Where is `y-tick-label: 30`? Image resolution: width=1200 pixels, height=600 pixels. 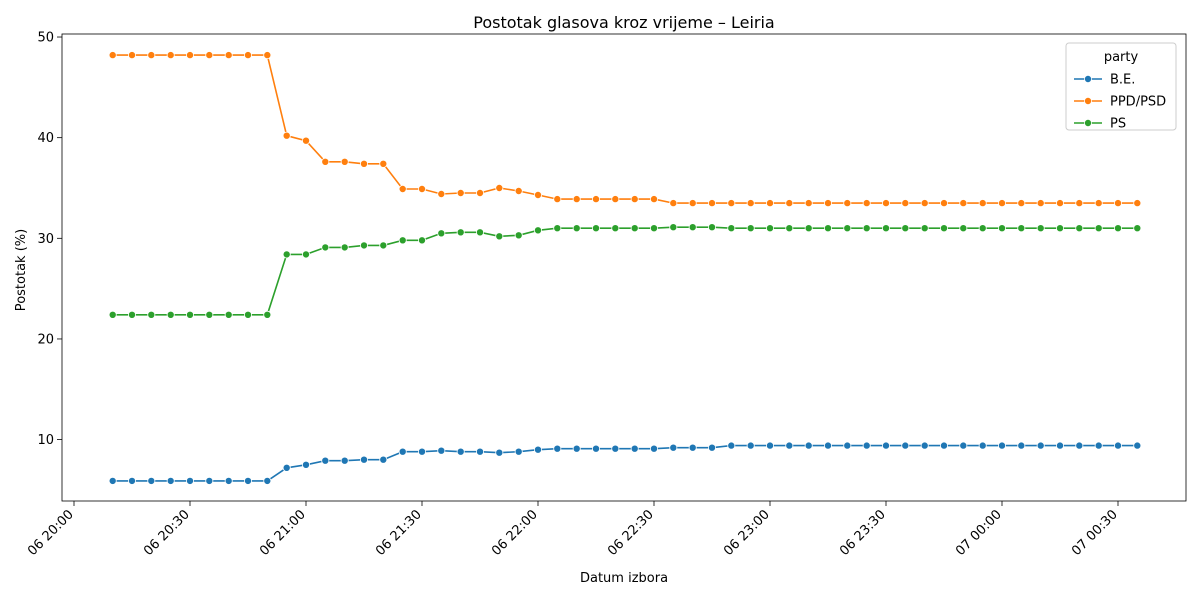
y-tick-label: 30 is located at coordinates (45, 239).